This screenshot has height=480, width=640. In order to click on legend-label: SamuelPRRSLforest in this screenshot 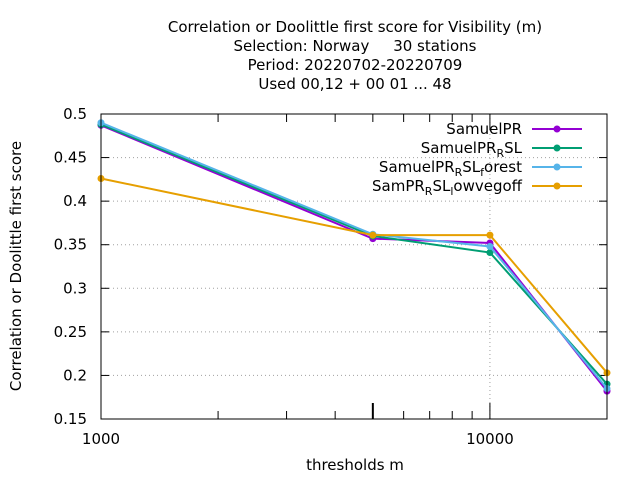, I will do `click(450, 168)`.